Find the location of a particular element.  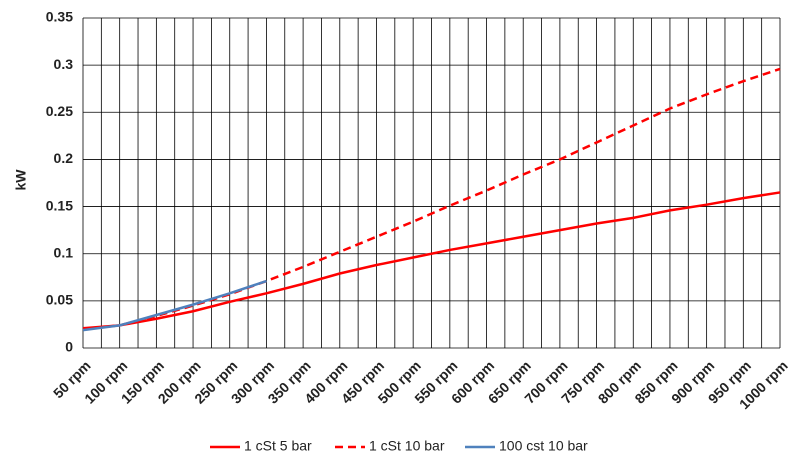

legend-label: 100 cst 10 bar is located at coordinates (543, 446).